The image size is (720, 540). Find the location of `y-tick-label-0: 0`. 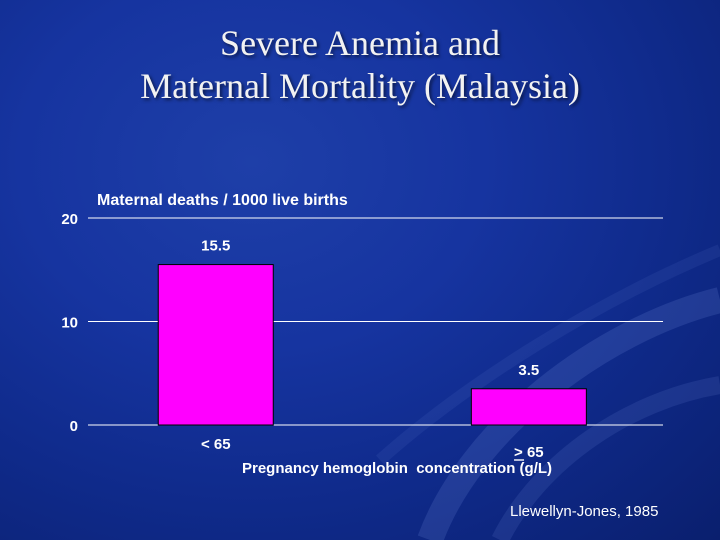

y-tick-label-0: 0 is located at coordinates (74, 426).